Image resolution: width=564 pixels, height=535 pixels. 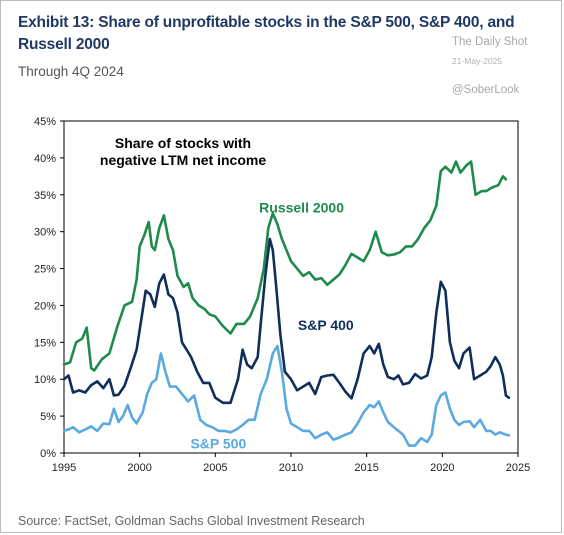 What do you see at coordinates (183, 143) in the screenshot?
I see `chart-annotation-line: Share of stocks with` at bounding box center [183, 143].